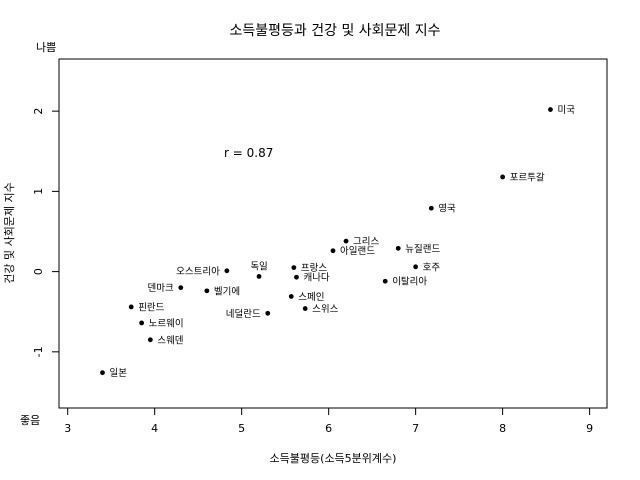  What do you see at coordinates (422, 249) in the screenshot?
I see `point-label: 뉴질랜드` at bounding box center [422, 249].